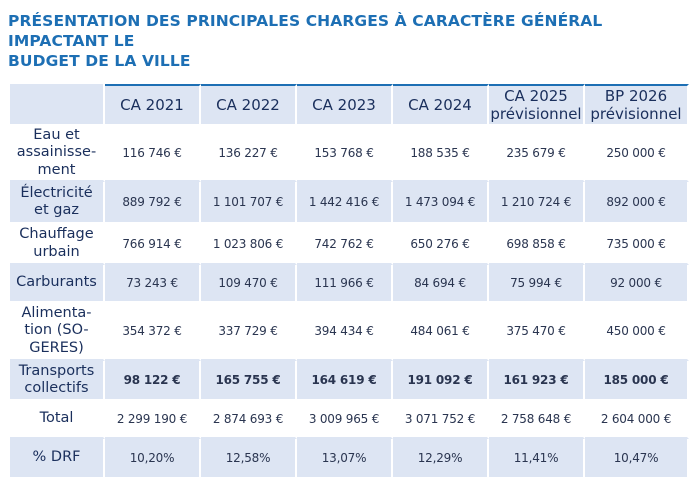  What do you see at coordinates (153, 420) in the screenshot?
I see `table-cell: 2 299 190 €` at bounding box center [153, 420].